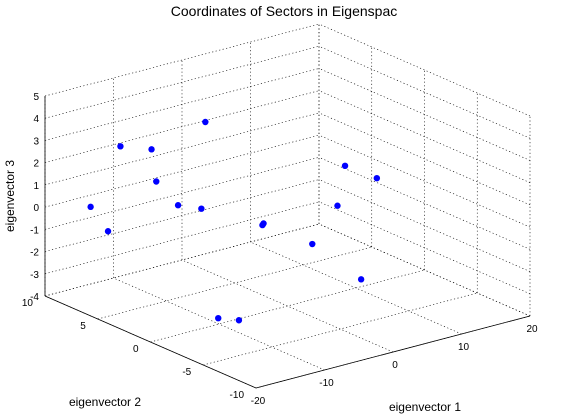  I want to click on y-tick-label: -5, so click(186, 372).